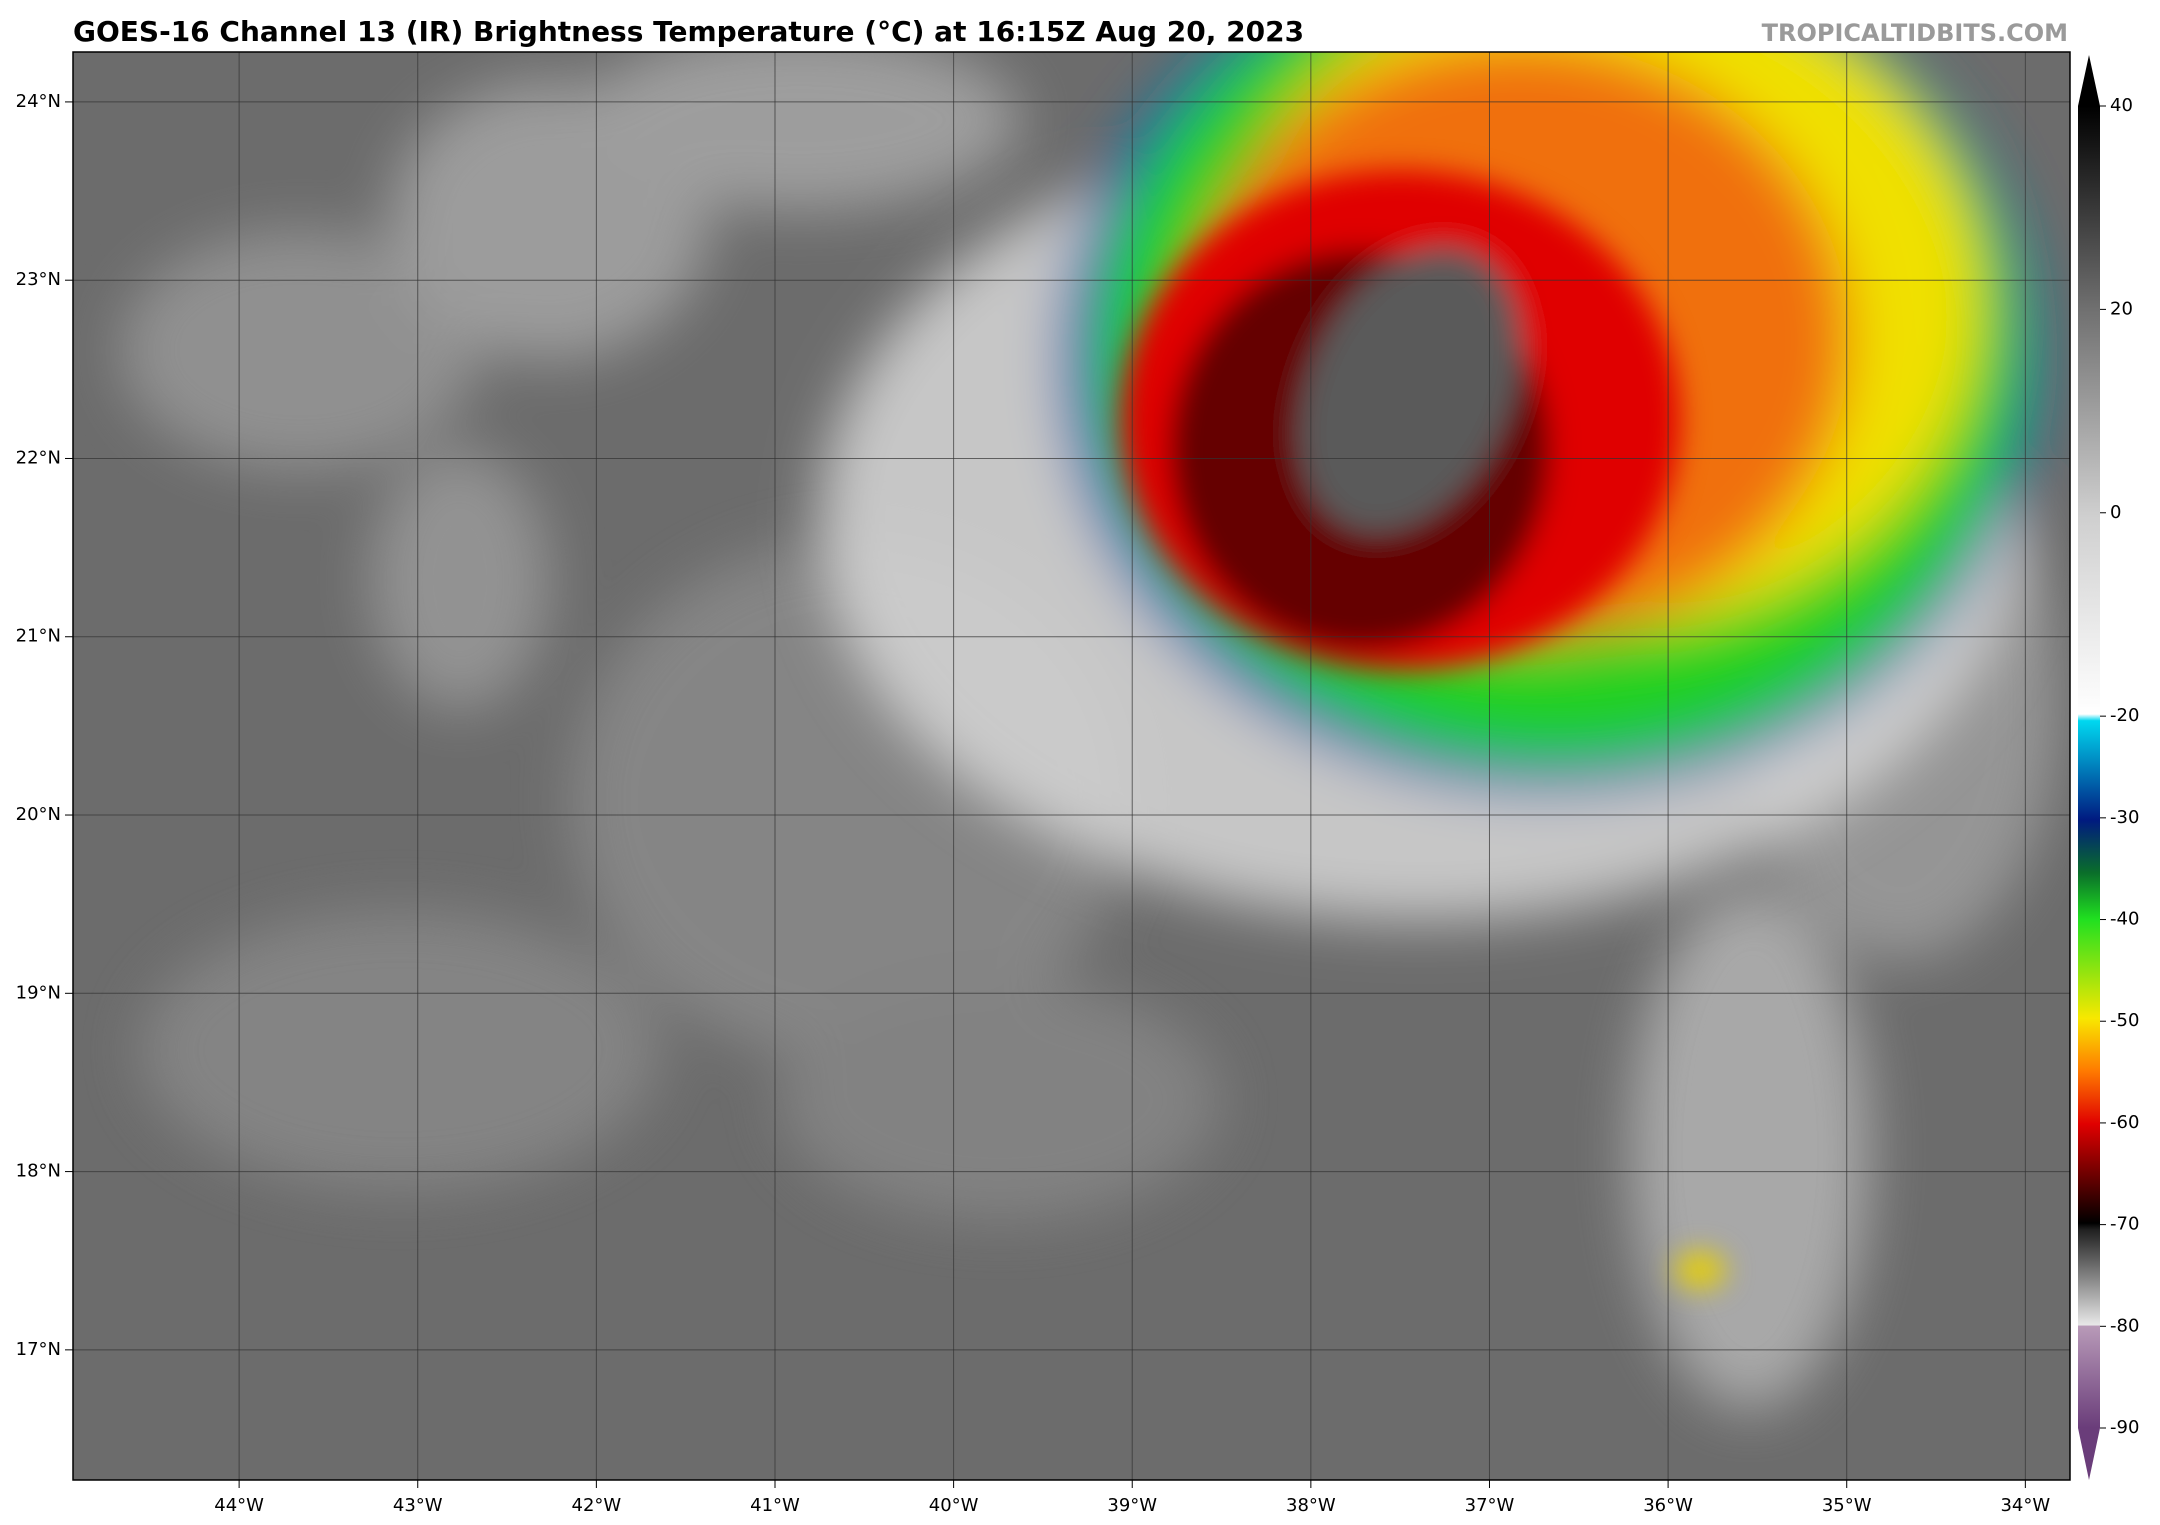 This screenshot has height=1525, width=2160. What do you see at coordinates (2124, 1020) in the screenshot?
I see `colorbar-label: -50` at bounding box center [2124, 1020].